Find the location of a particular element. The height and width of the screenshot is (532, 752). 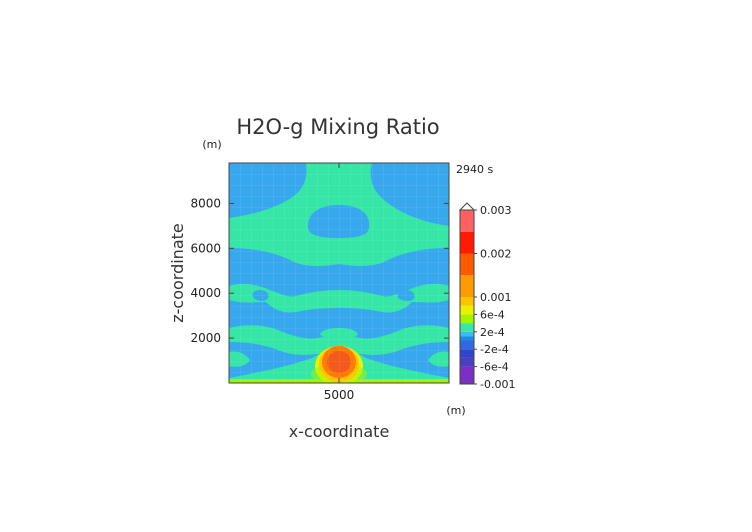

x-tick-label: 5000 is located at coordinates (339, 395).